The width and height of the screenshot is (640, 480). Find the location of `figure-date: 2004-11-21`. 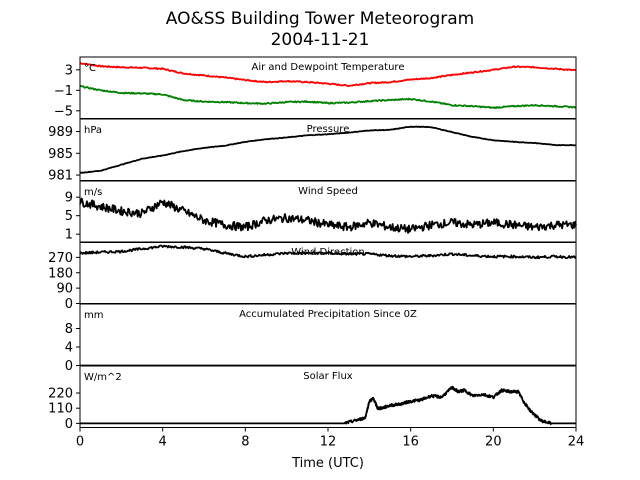

figure-date: 2004-11-21 is located at coordinates (320, 40).